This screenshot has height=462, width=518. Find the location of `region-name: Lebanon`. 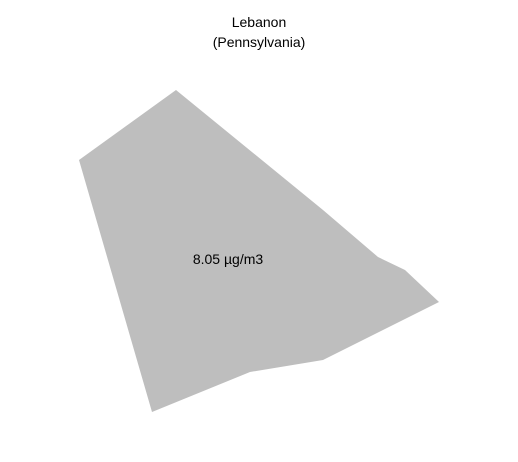

region-name: Lebanon is located at coordinates (259, 22).